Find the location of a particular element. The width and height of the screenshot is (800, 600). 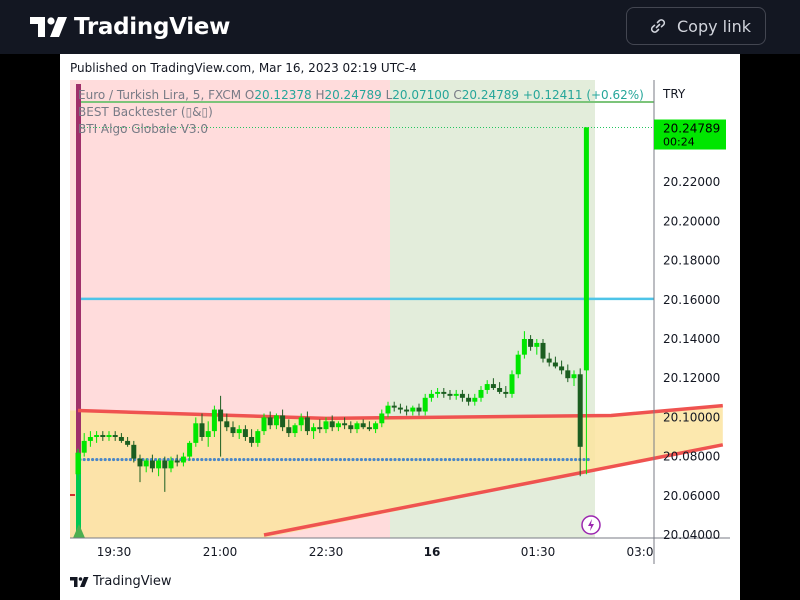

copy-link-button: Copy link is located at coordinates (696, 26).